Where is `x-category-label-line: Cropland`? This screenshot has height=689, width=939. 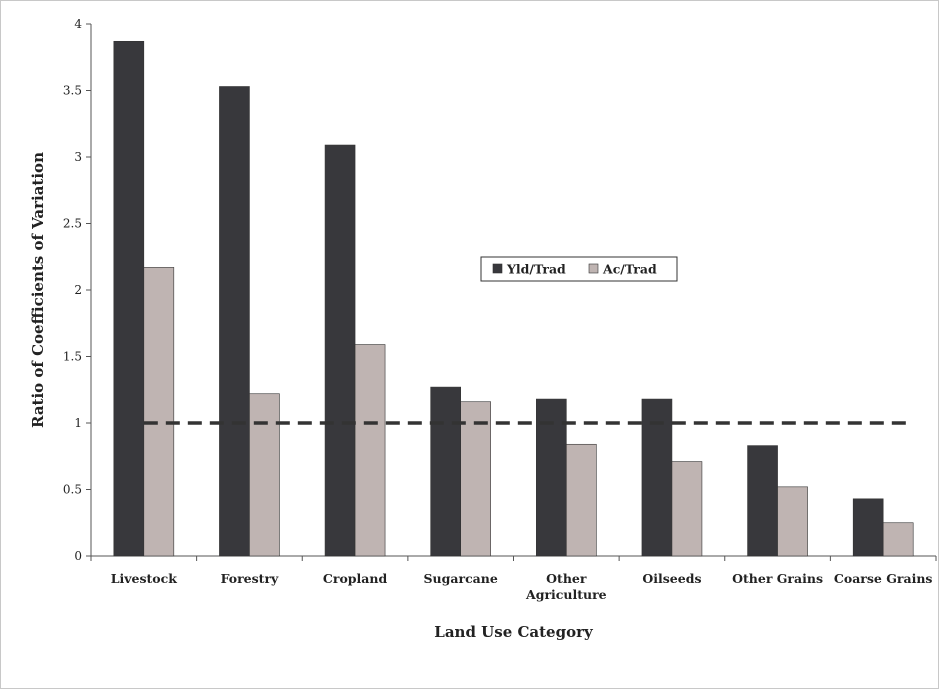 x-category-label-line: Cropland is located at coordinates (355, 578).